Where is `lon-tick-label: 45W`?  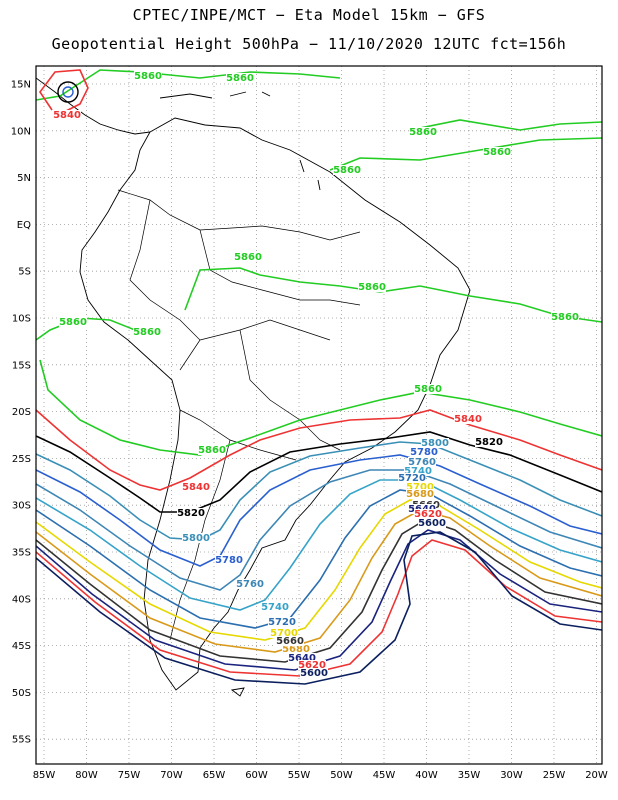 lon-tick-label: 45W is located at coordinates (384, 775).